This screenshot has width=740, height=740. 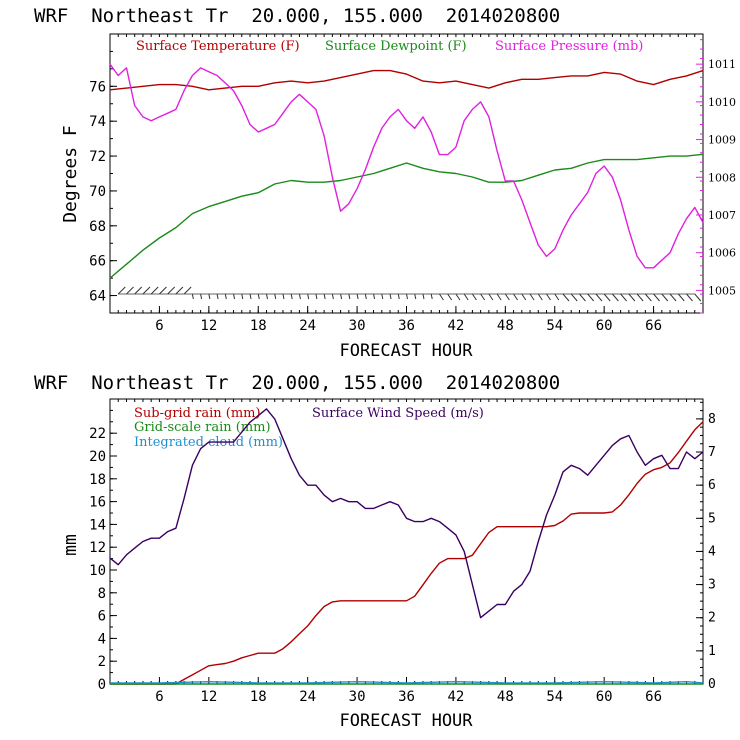 I want to click on y-tick-label: 4, so click(x=102, y=639).